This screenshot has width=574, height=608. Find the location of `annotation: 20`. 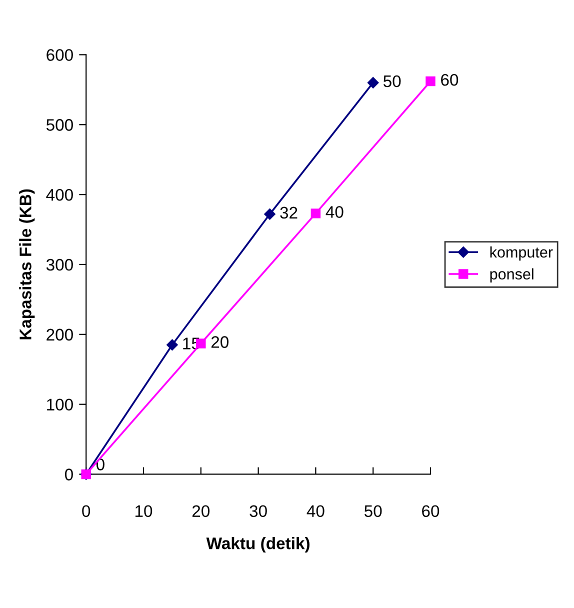

annotation: 20 is located at coordinates (220, 342).